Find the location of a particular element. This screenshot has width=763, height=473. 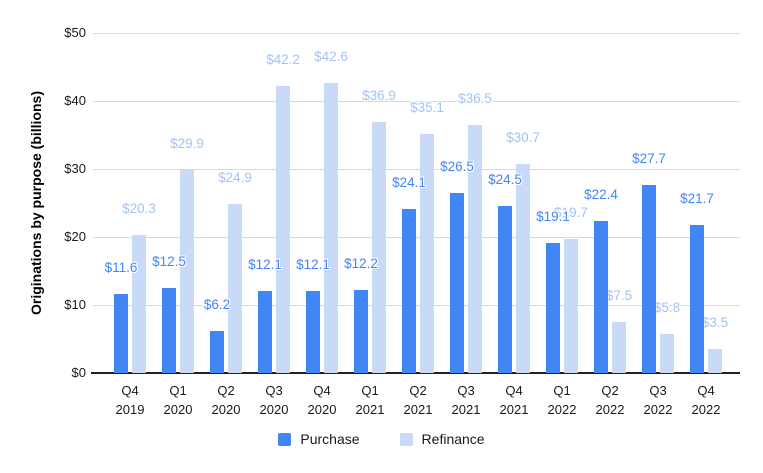

bar-value-label: $29.9 is located at coordinates (187, 143).